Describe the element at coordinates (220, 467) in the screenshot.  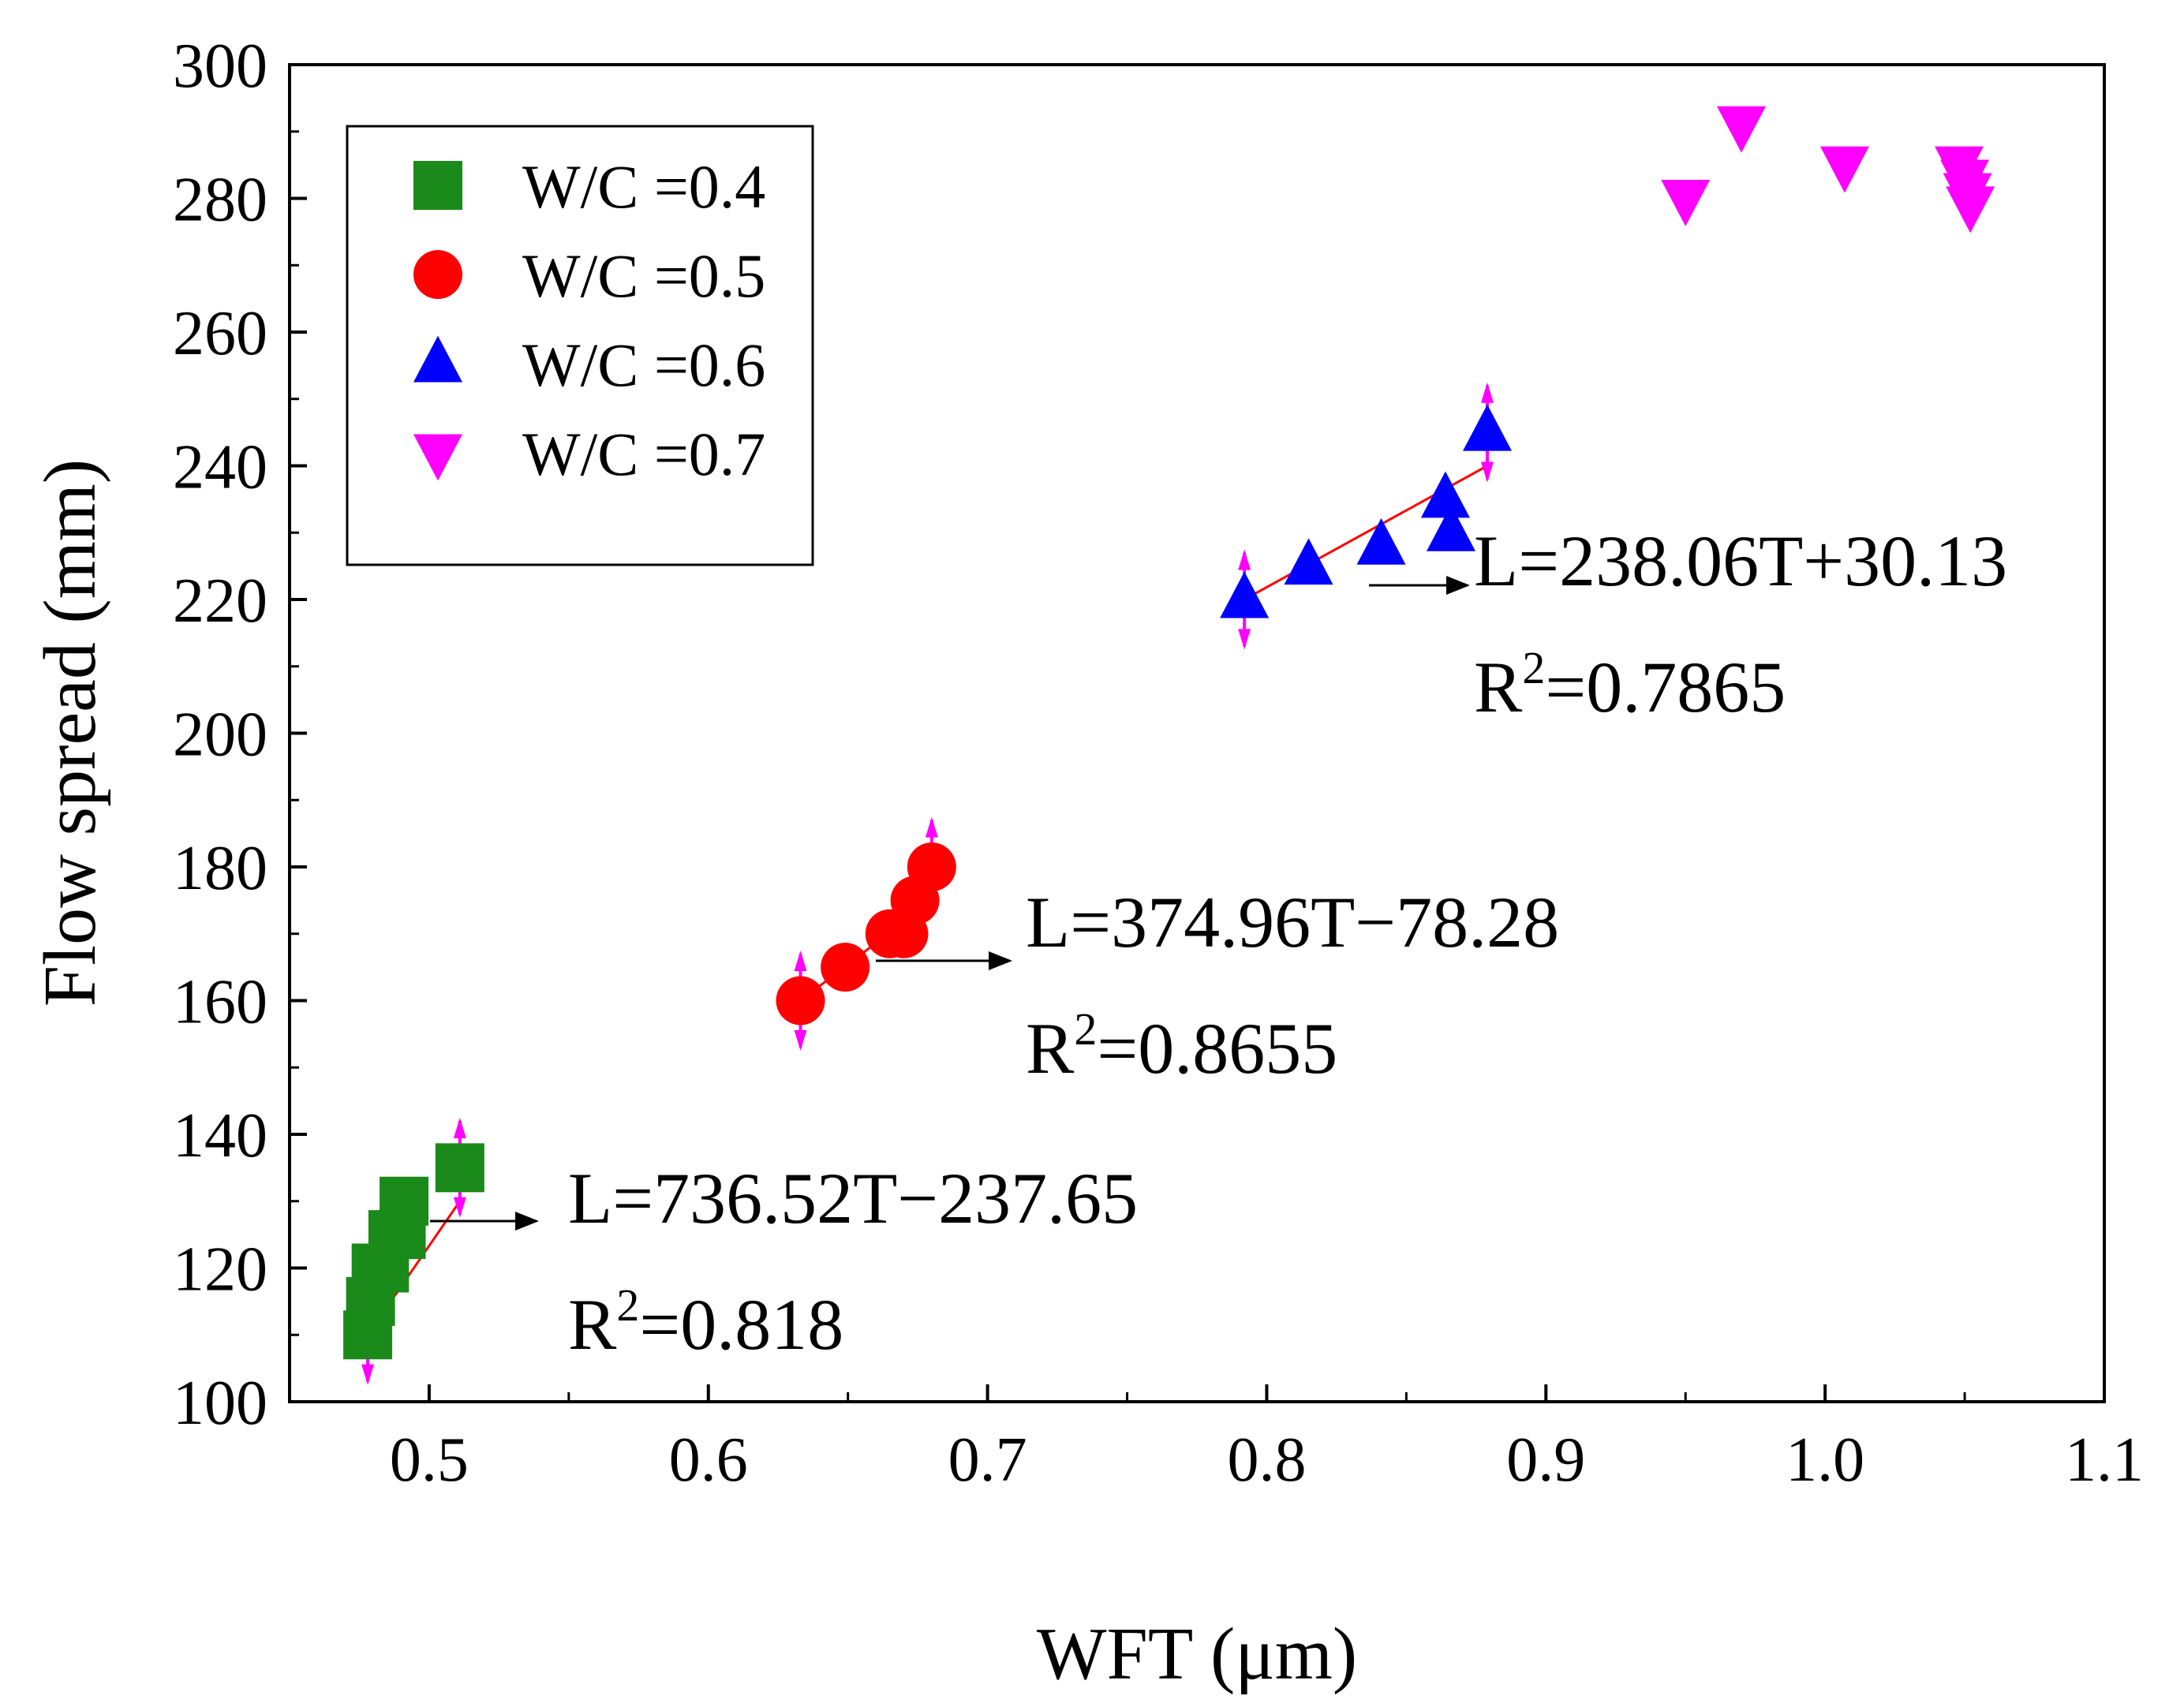
I see `y-tick-label: 240` at that location.